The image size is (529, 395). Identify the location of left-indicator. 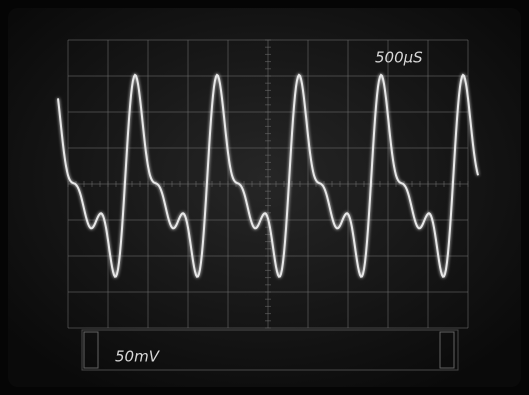
(91, 350).